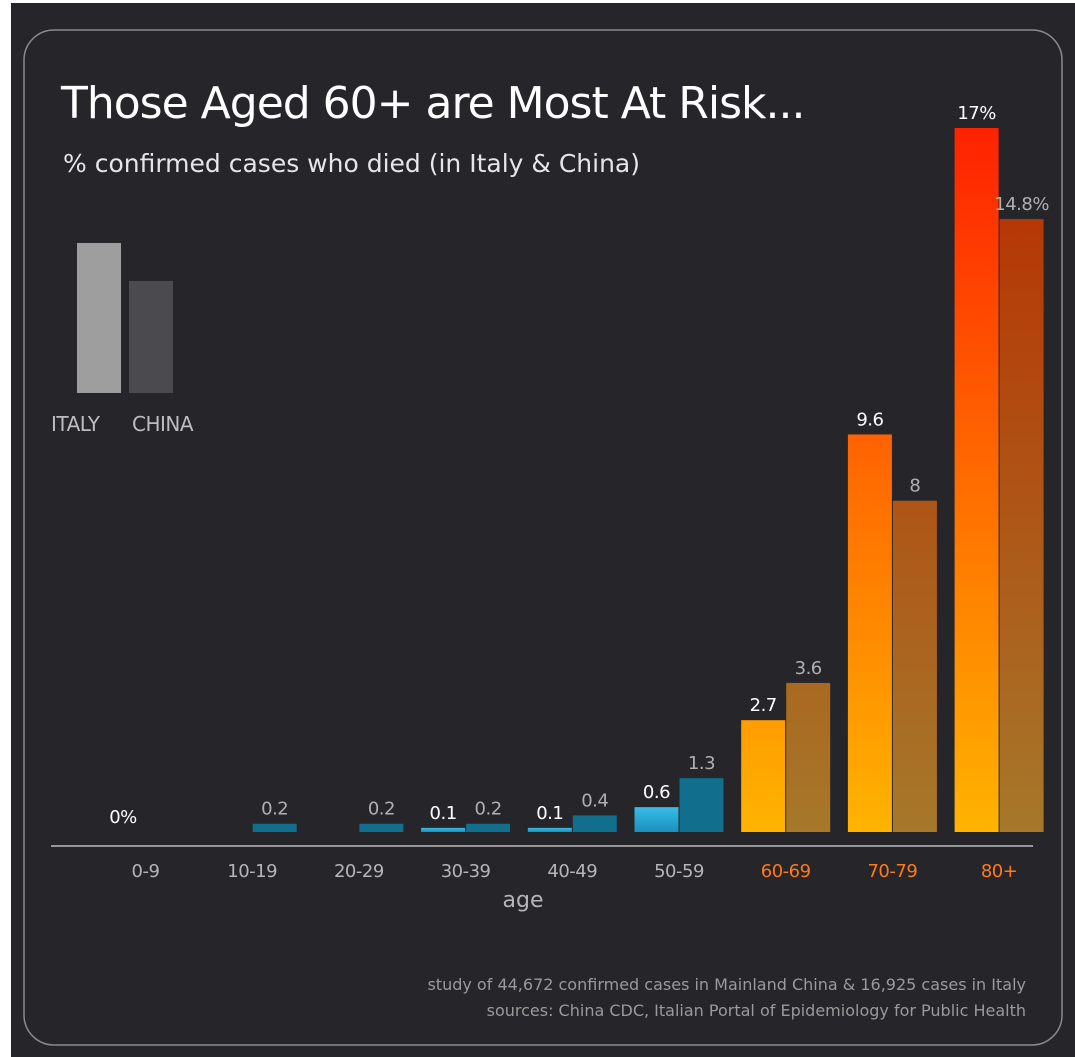 The height and width of the screenshot is (1057, 1075). What do you see at coordinates (123, 817) in the screenshot?
I see `value-label-italy-0-9: 0%` at bounding box center [123, 817].